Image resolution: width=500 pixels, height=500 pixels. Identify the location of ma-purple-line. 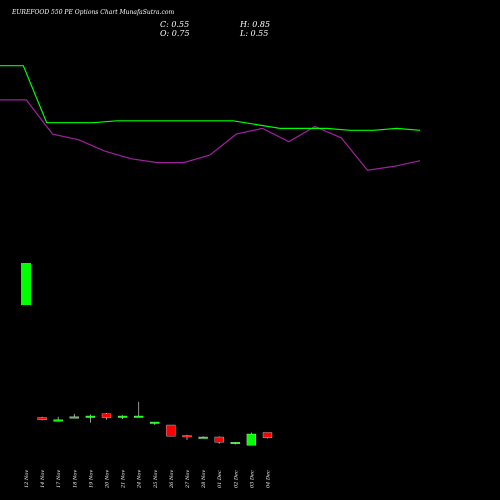
(210, 135).